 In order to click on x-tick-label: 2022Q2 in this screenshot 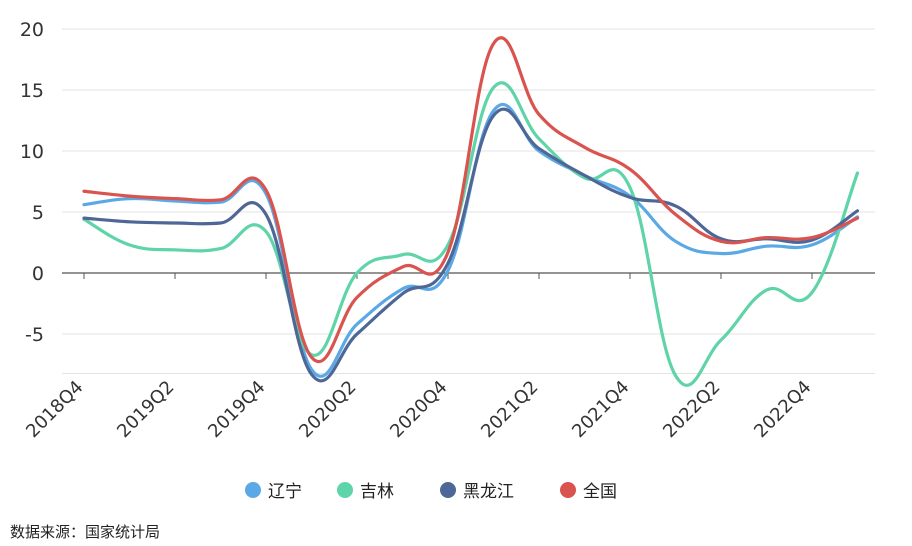, I will do `click(691, 409)`.